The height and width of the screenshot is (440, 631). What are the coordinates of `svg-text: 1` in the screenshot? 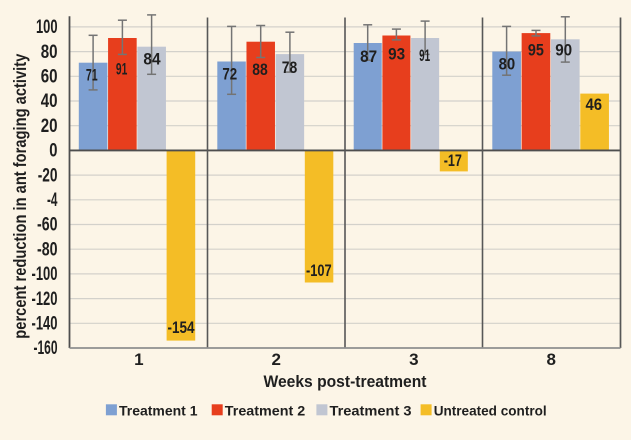 It's located at (138, 359).